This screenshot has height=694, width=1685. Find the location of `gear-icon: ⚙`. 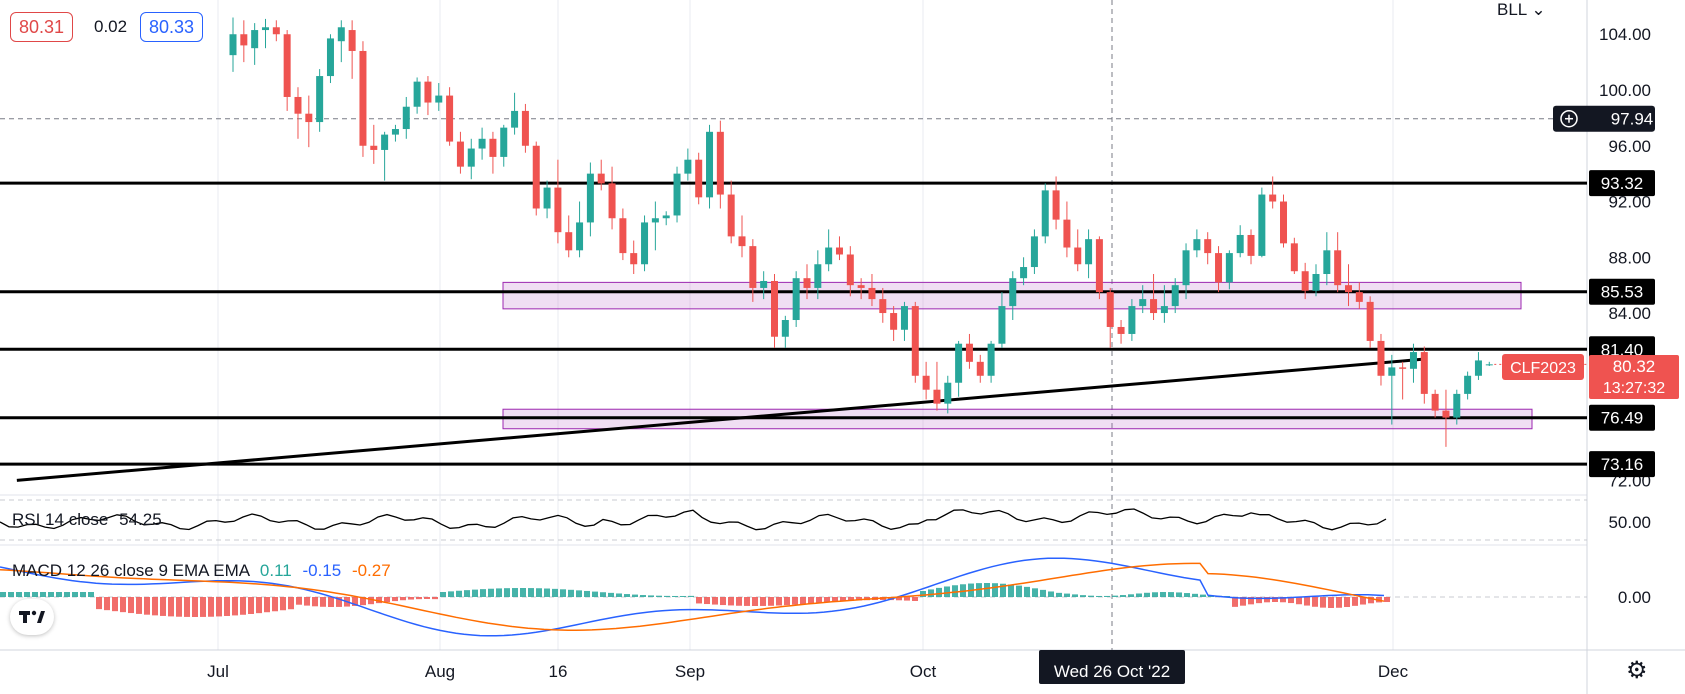

gear-icon: ⚙ is located at coordinates (1637, 670).